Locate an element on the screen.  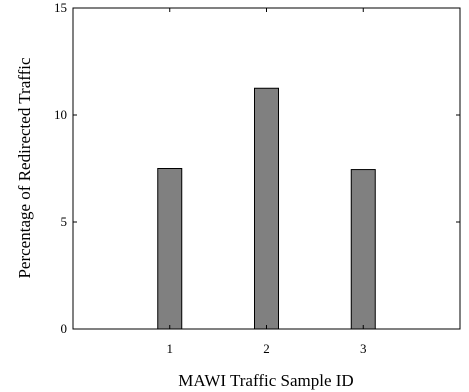
y-axis-label: Percentage of Redirected Traffic is located at coordinates (24, 168).